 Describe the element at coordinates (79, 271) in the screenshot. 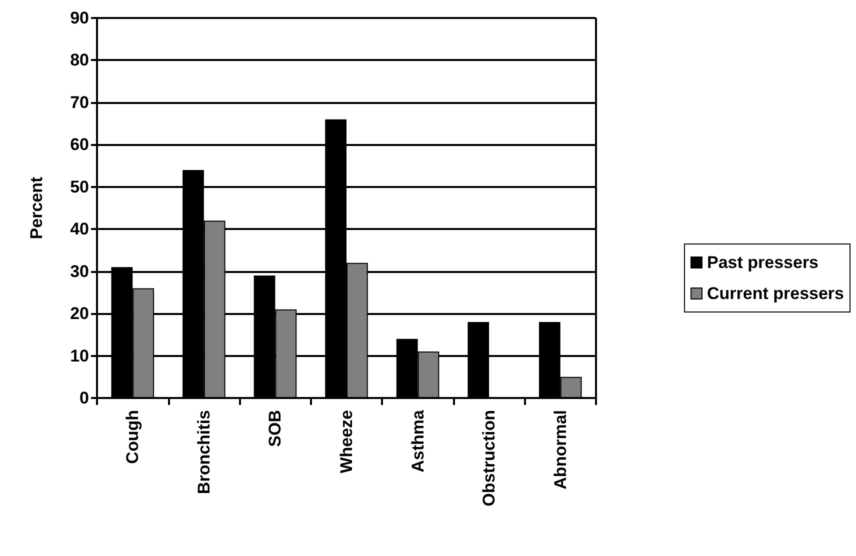

I see `y-tick-label: 30` at that location.